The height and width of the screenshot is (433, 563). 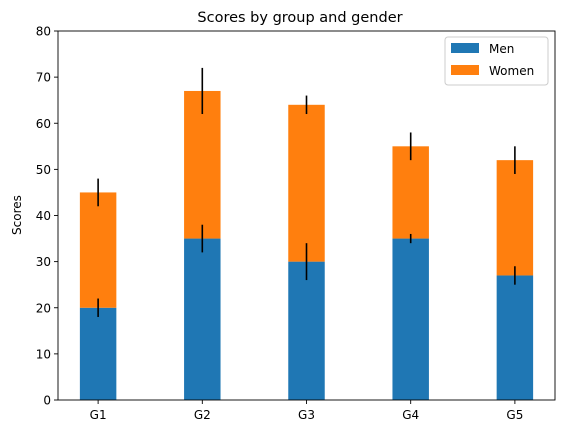 What do you see at coordinates (465, 48) in the screenshot?
I see `legend-swatch-men` at bounding box center [465, 48].